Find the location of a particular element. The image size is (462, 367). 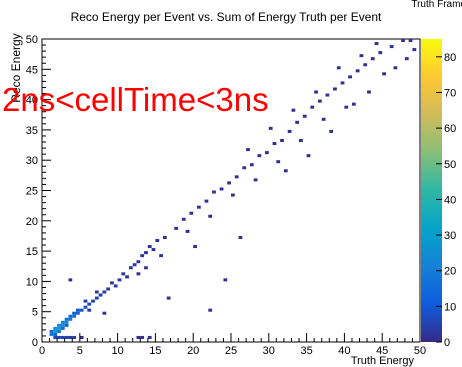

x-tick-label: 25 is located at coordinates (231, 351).